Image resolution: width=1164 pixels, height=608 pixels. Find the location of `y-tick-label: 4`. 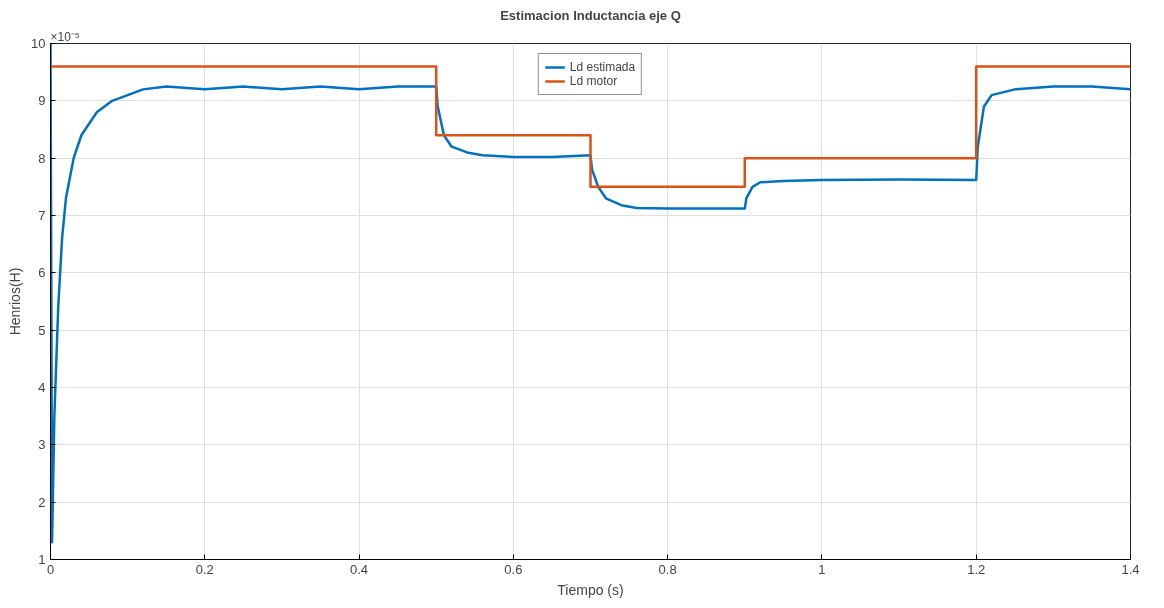

y-tick-label: 4 is located at coordinates (42, 387).